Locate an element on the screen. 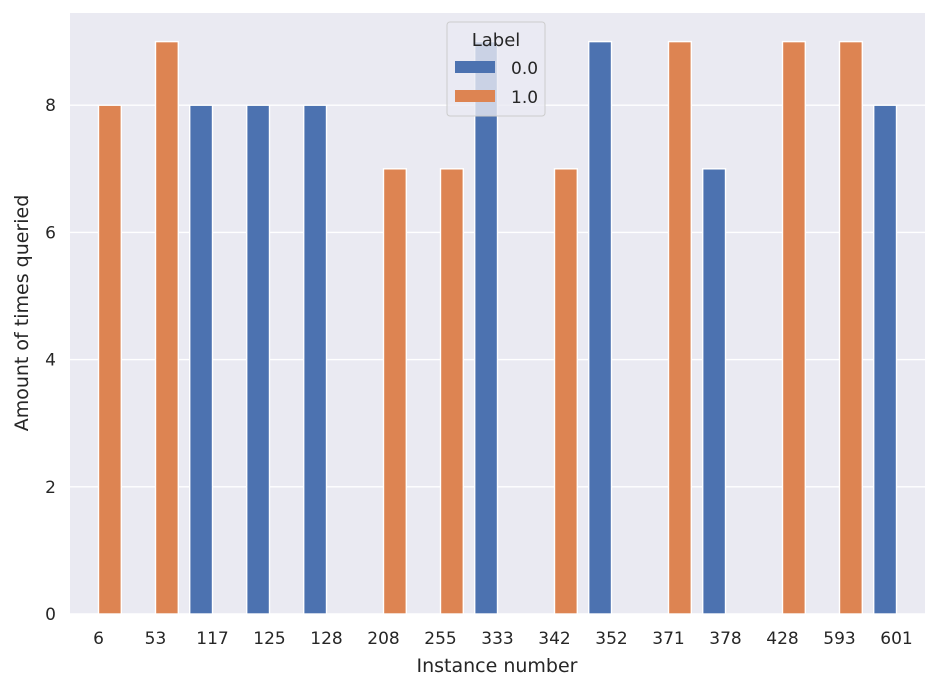  bar-125-label-0.0 is located at coordinates (258, 359).